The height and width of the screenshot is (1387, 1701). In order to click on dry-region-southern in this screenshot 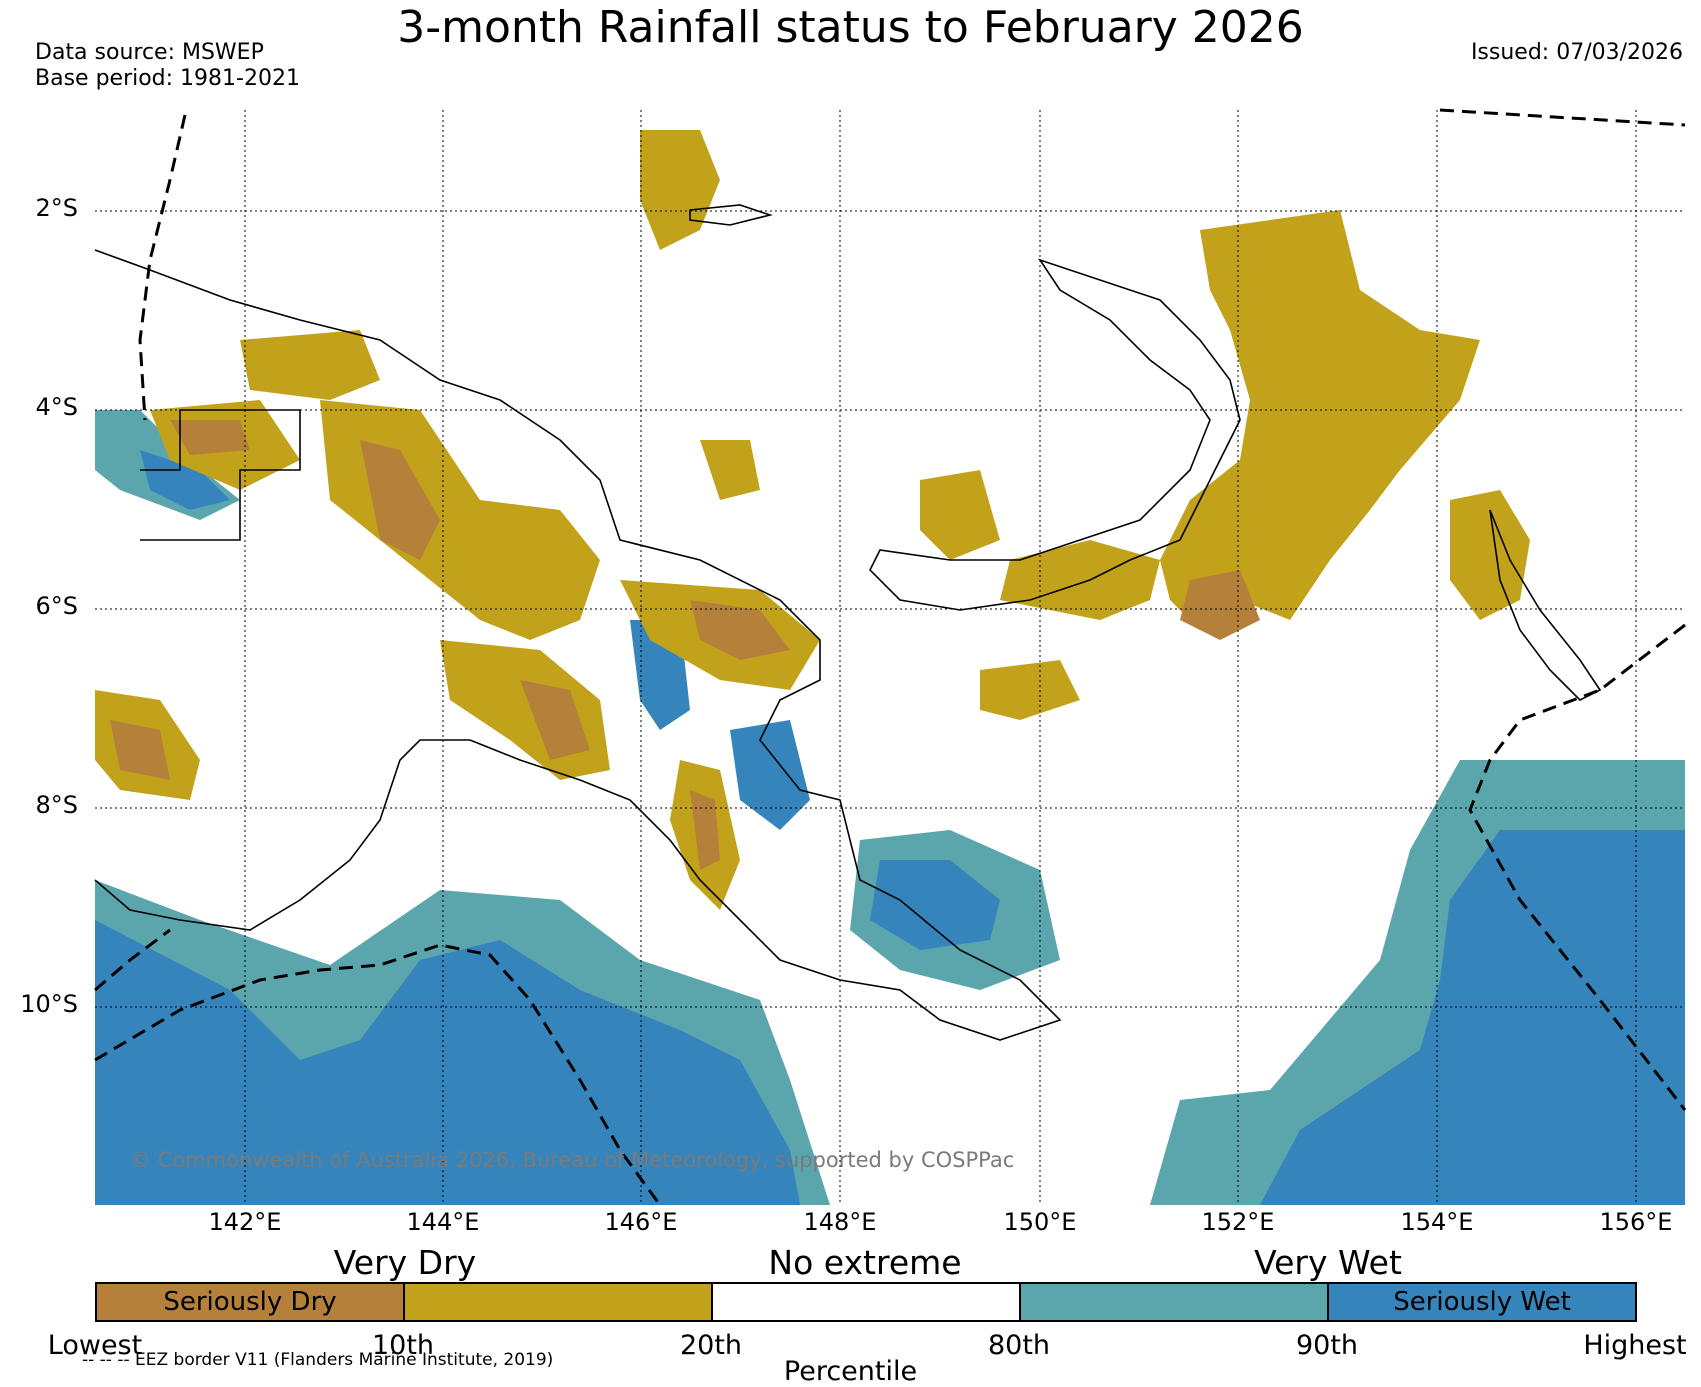, I will do `click(525, 710)`.